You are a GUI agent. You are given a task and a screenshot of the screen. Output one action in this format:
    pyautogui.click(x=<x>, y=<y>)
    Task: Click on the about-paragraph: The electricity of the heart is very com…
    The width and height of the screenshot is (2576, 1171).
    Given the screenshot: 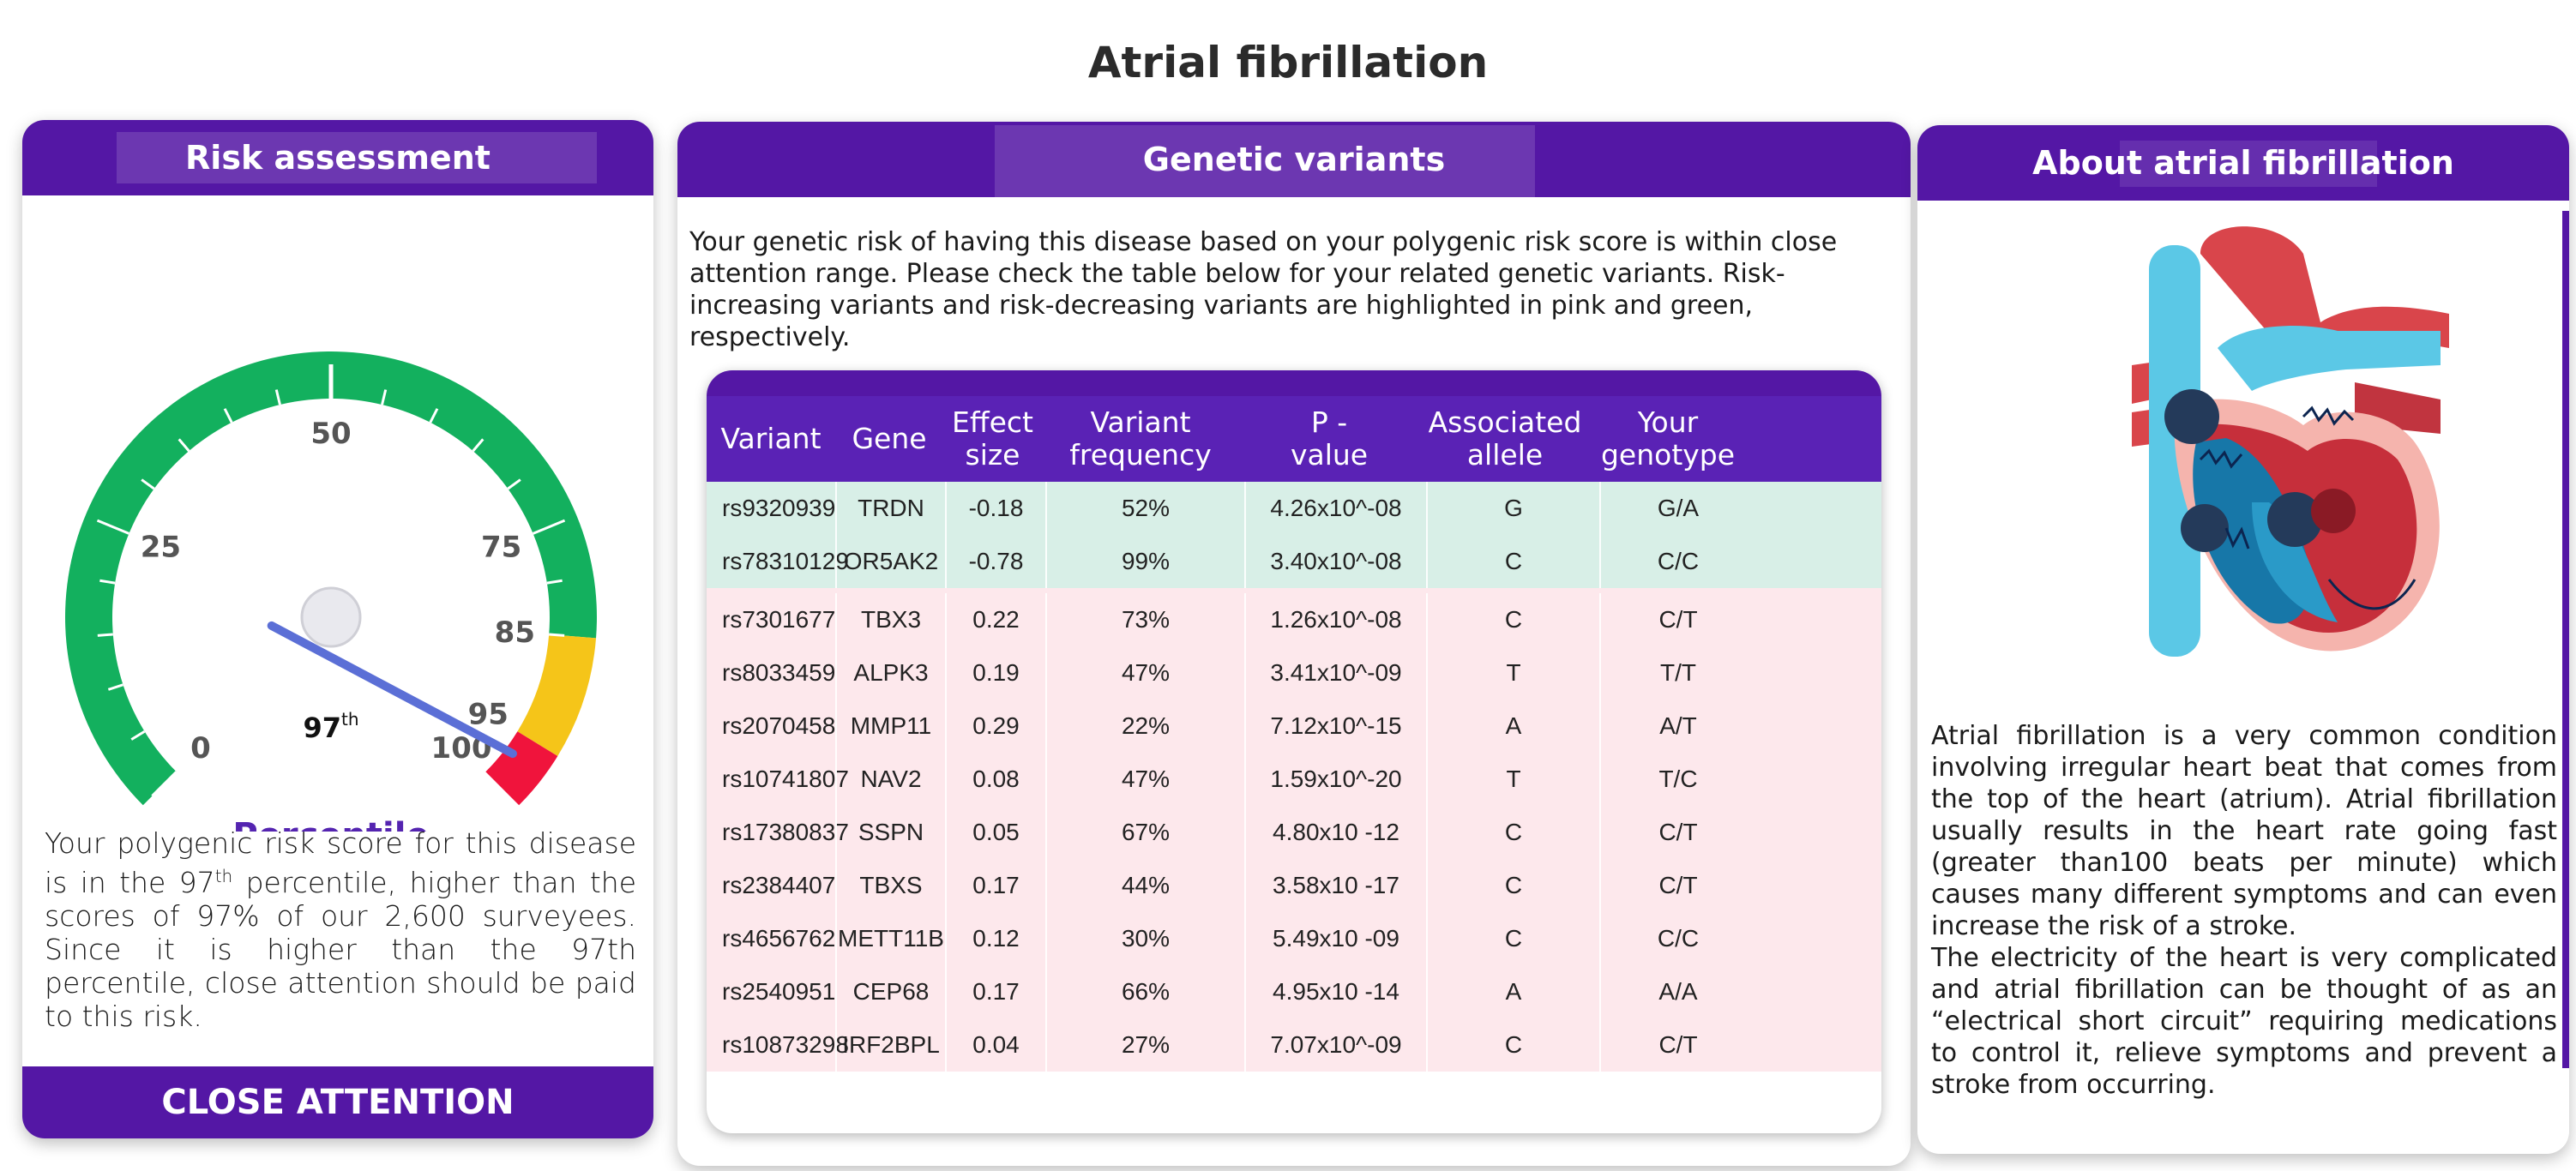 What is the action you would take?
    pyautogui.click(x=2244, y=1021)
    